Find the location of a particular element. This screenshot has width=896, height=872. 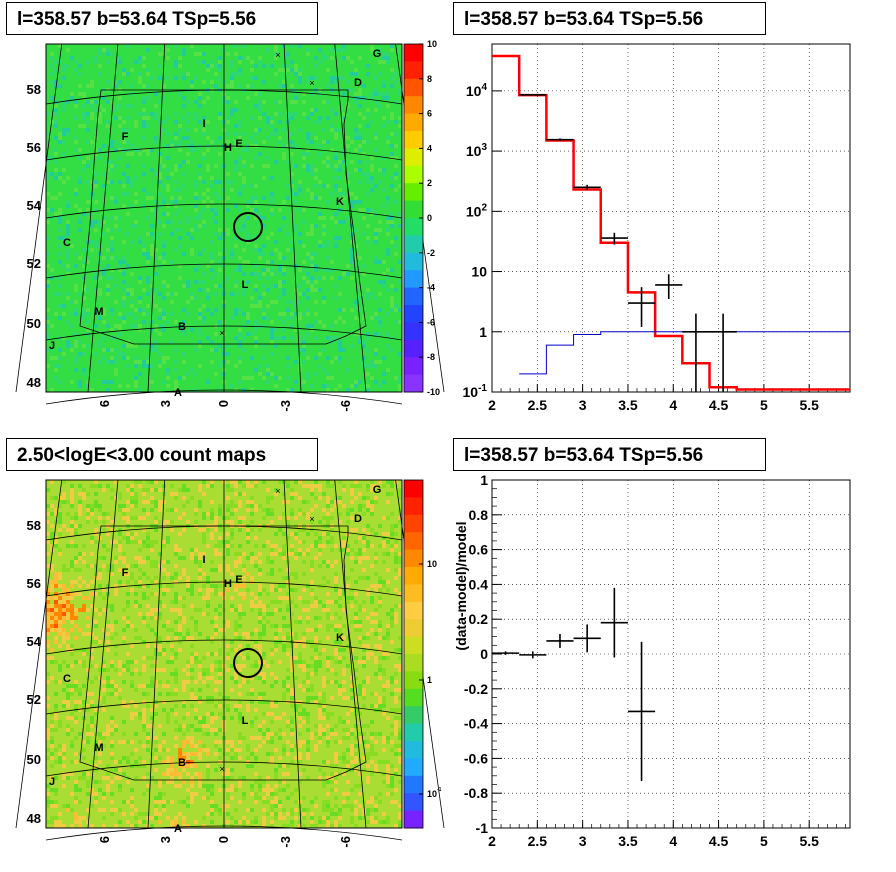

y-tick-label: 0.4 is located at coordinates (479, 584).